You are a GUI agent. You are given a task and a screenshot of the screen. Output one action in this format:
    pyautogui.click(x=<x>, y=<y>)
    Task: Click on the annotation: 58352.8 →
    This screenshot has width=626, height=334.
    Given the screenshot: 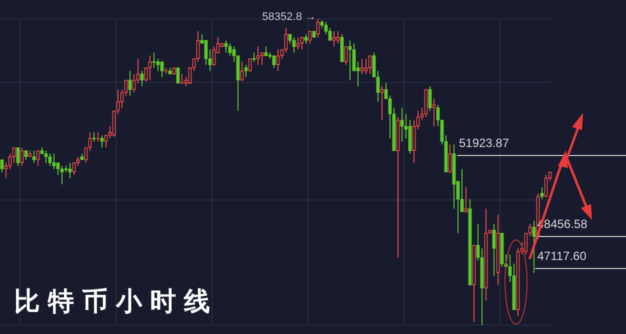 What is the action you would take?
    pyautogui.click(x=289, y=17)
    